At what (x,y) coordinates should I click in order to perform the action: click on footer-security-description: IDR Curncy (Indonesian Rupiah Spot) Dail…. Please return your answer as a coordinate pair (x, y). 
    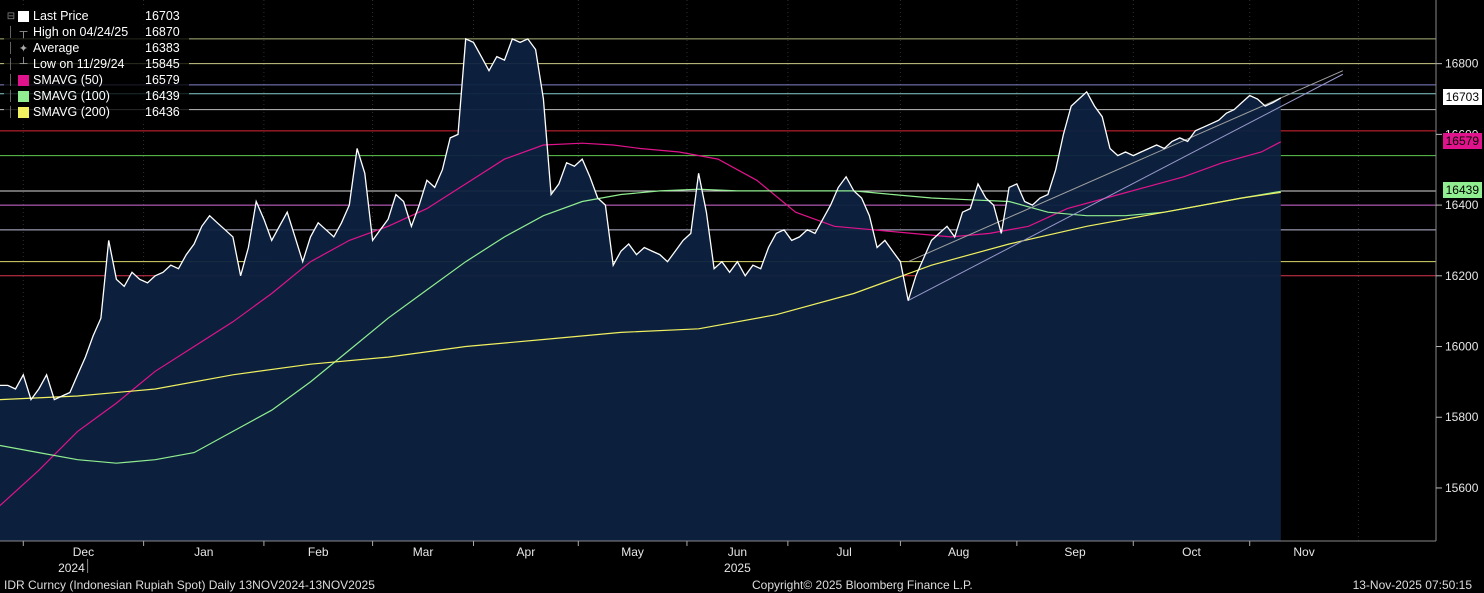
    Looking at the image, I should click on (189, 585).